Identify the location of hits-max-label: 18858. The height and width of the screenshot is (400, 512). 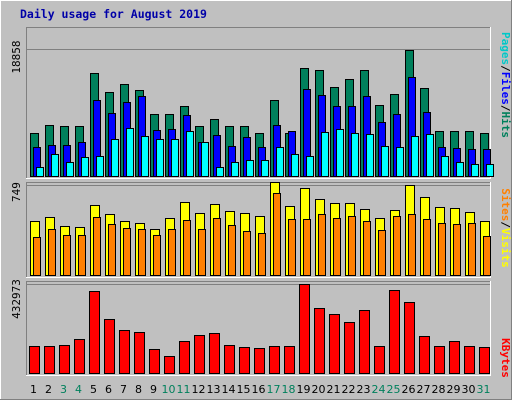
(16, 56).